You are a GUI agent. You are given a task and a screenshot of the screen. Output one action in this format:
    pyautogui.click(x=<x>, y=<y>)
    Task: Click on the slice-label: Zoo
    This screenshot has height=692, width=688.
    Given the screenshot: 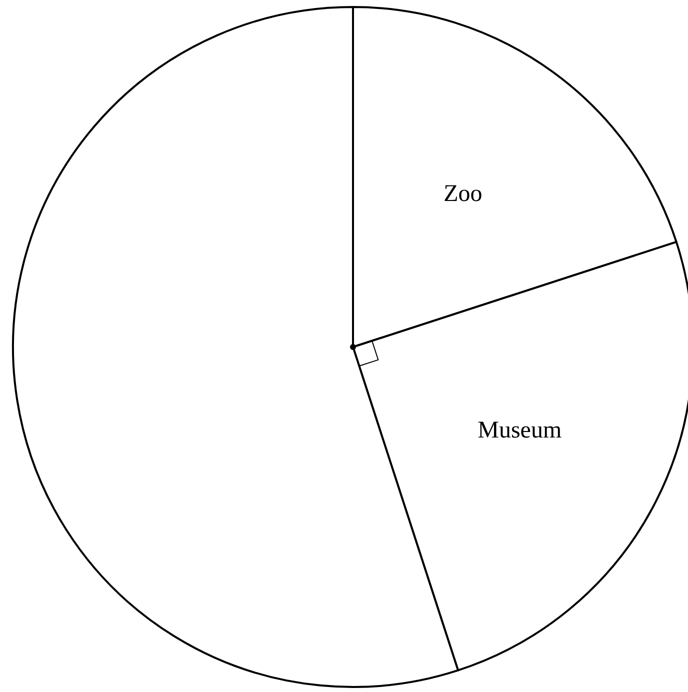 What is the action you would take?
    pyautogui.click(x=463, y=194)
    